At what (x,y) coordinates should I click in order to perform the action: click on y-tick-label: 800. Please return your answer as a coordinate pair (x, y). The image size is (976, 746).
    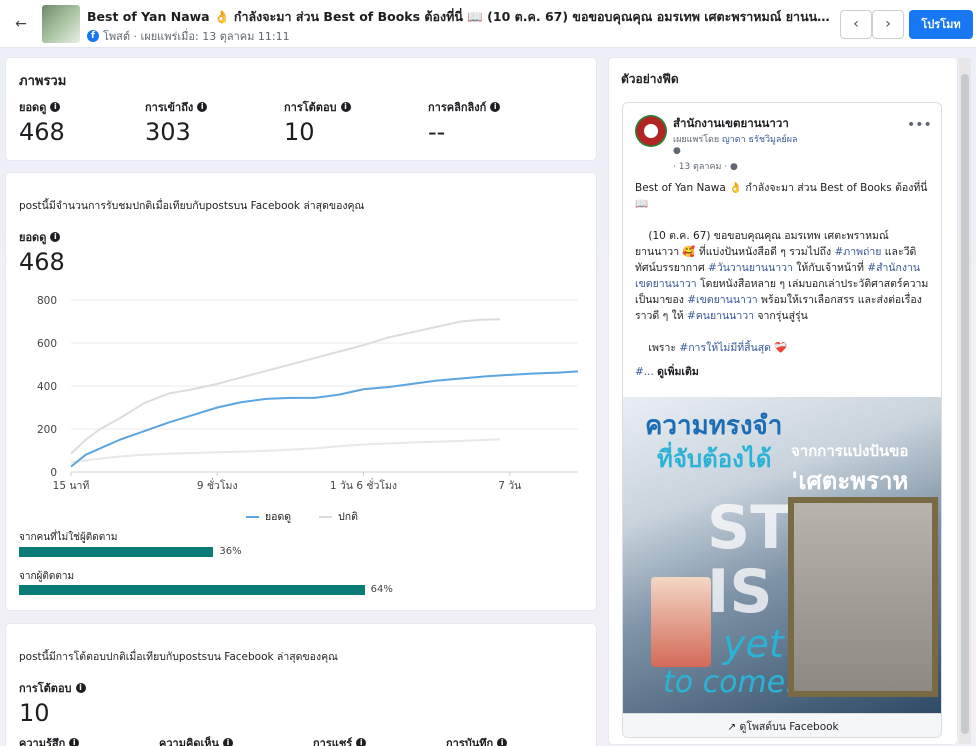
    Looking at the image, I should click on (47, 301).